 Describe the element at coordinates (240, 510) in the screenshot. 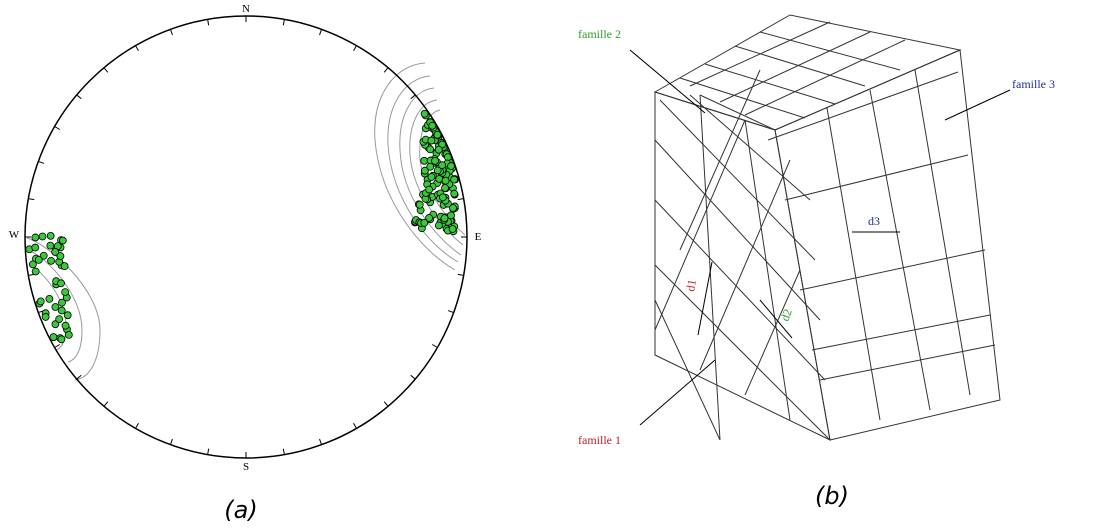

I see `caption: (a)` at that location.